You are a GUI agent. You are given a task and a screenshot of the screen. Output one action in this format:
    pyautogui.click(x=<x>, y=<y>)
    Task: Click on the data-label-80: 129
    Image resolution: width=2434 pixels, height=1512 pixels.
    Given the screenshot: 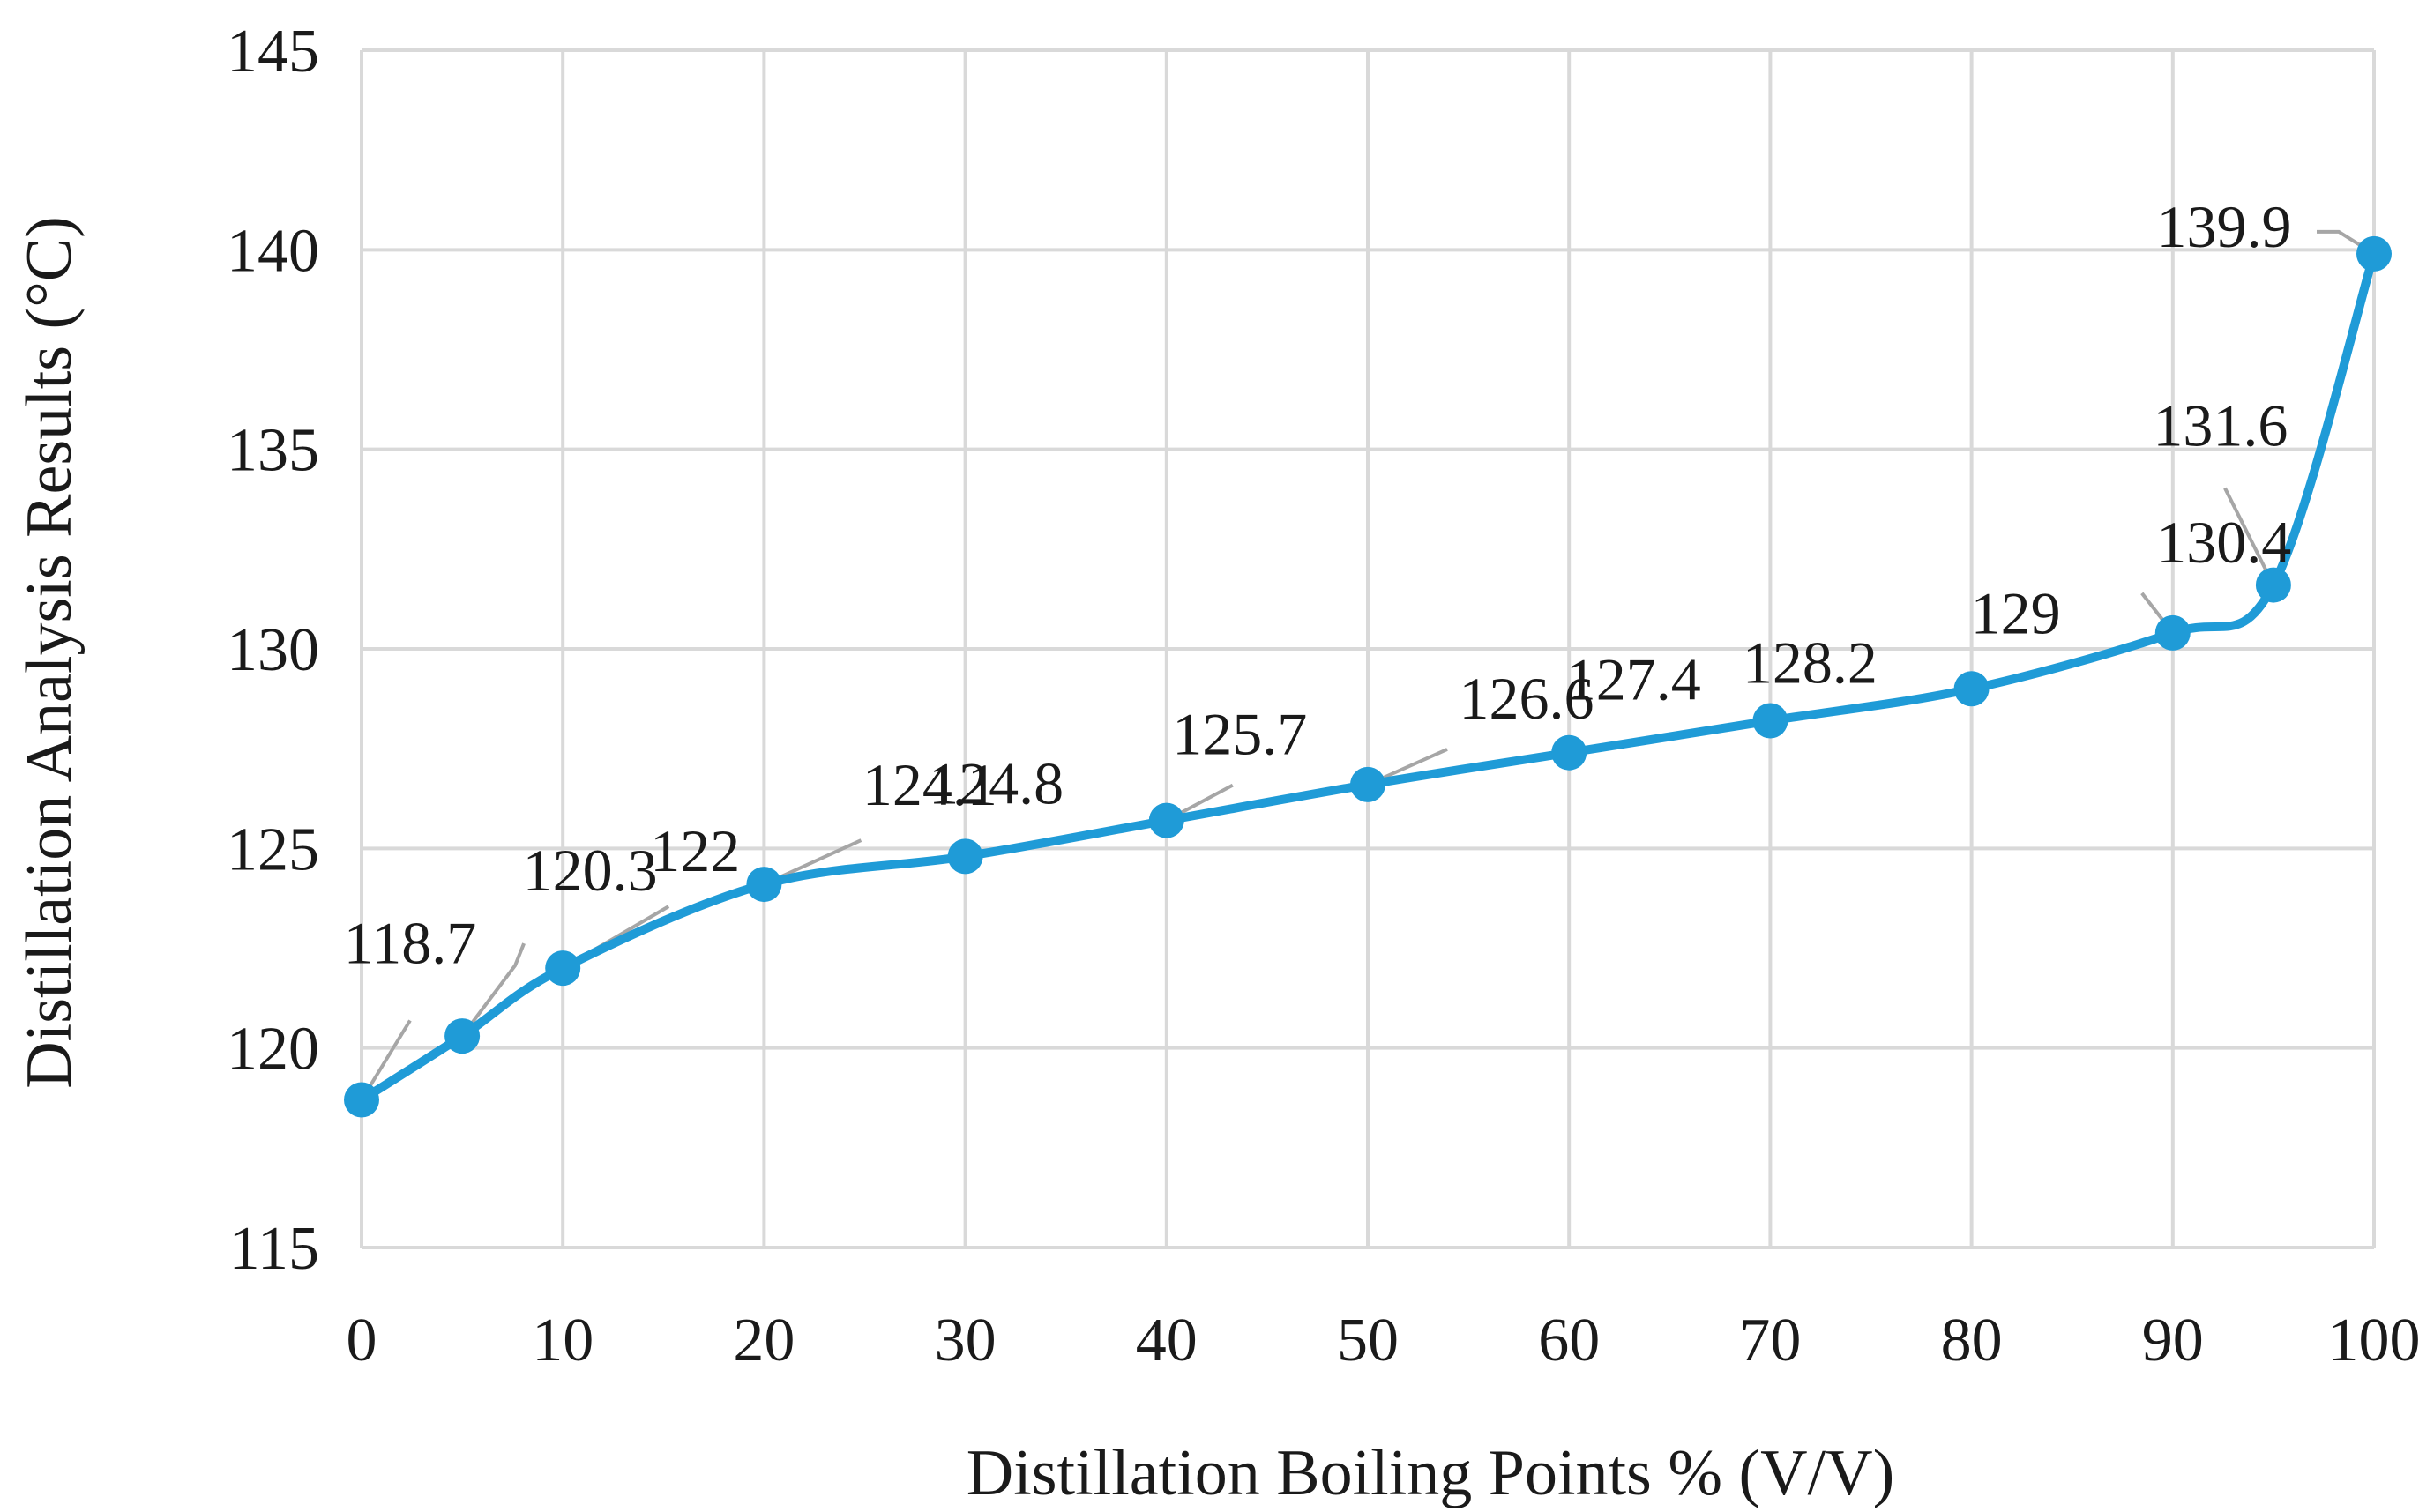 What is the action you would take?
    pyautogui.click(x=2016, y=612)
    